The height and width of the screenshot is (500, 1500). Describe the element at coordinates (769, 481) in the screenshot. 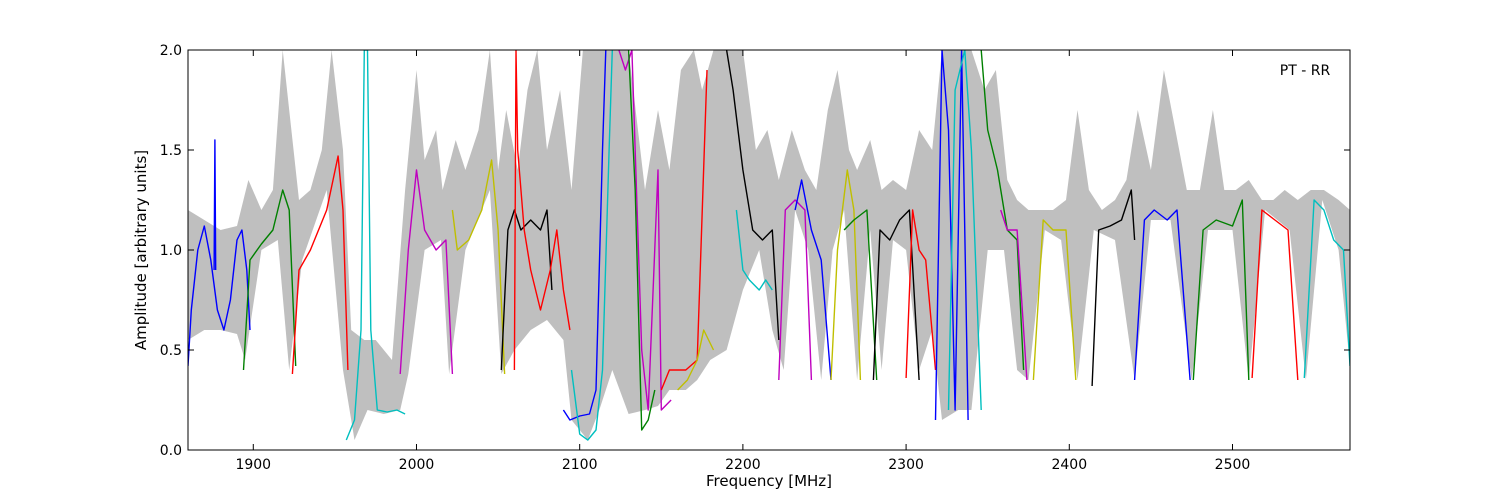

I see `x-axis-label: Frequency [MHz]` at that location.